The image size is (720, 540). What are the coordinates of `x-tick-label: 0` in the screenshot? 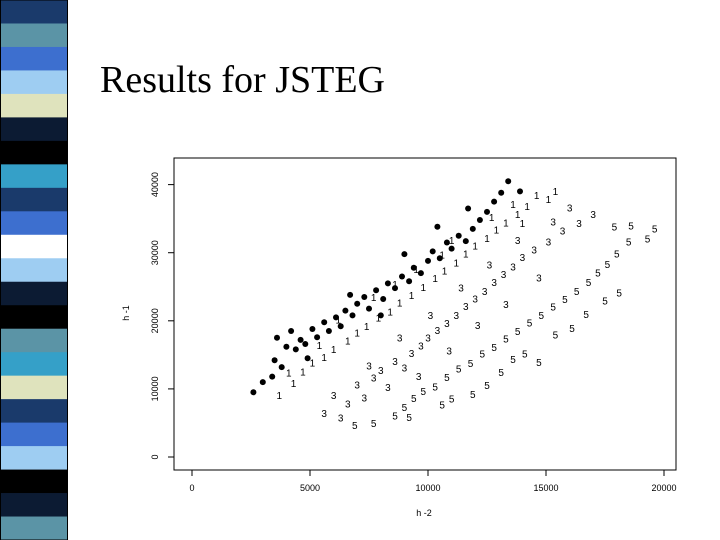 It's located at (191, 488).